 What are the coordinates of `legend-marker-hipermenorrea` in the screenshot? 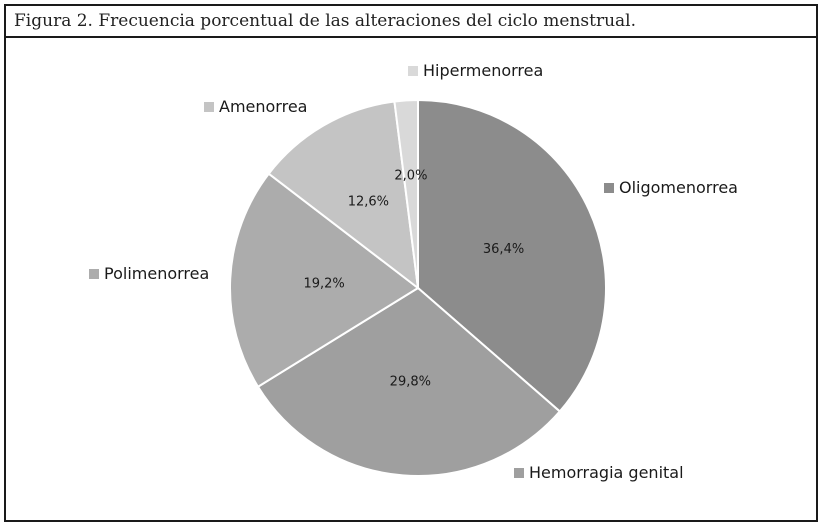 It's located at (413, 71).